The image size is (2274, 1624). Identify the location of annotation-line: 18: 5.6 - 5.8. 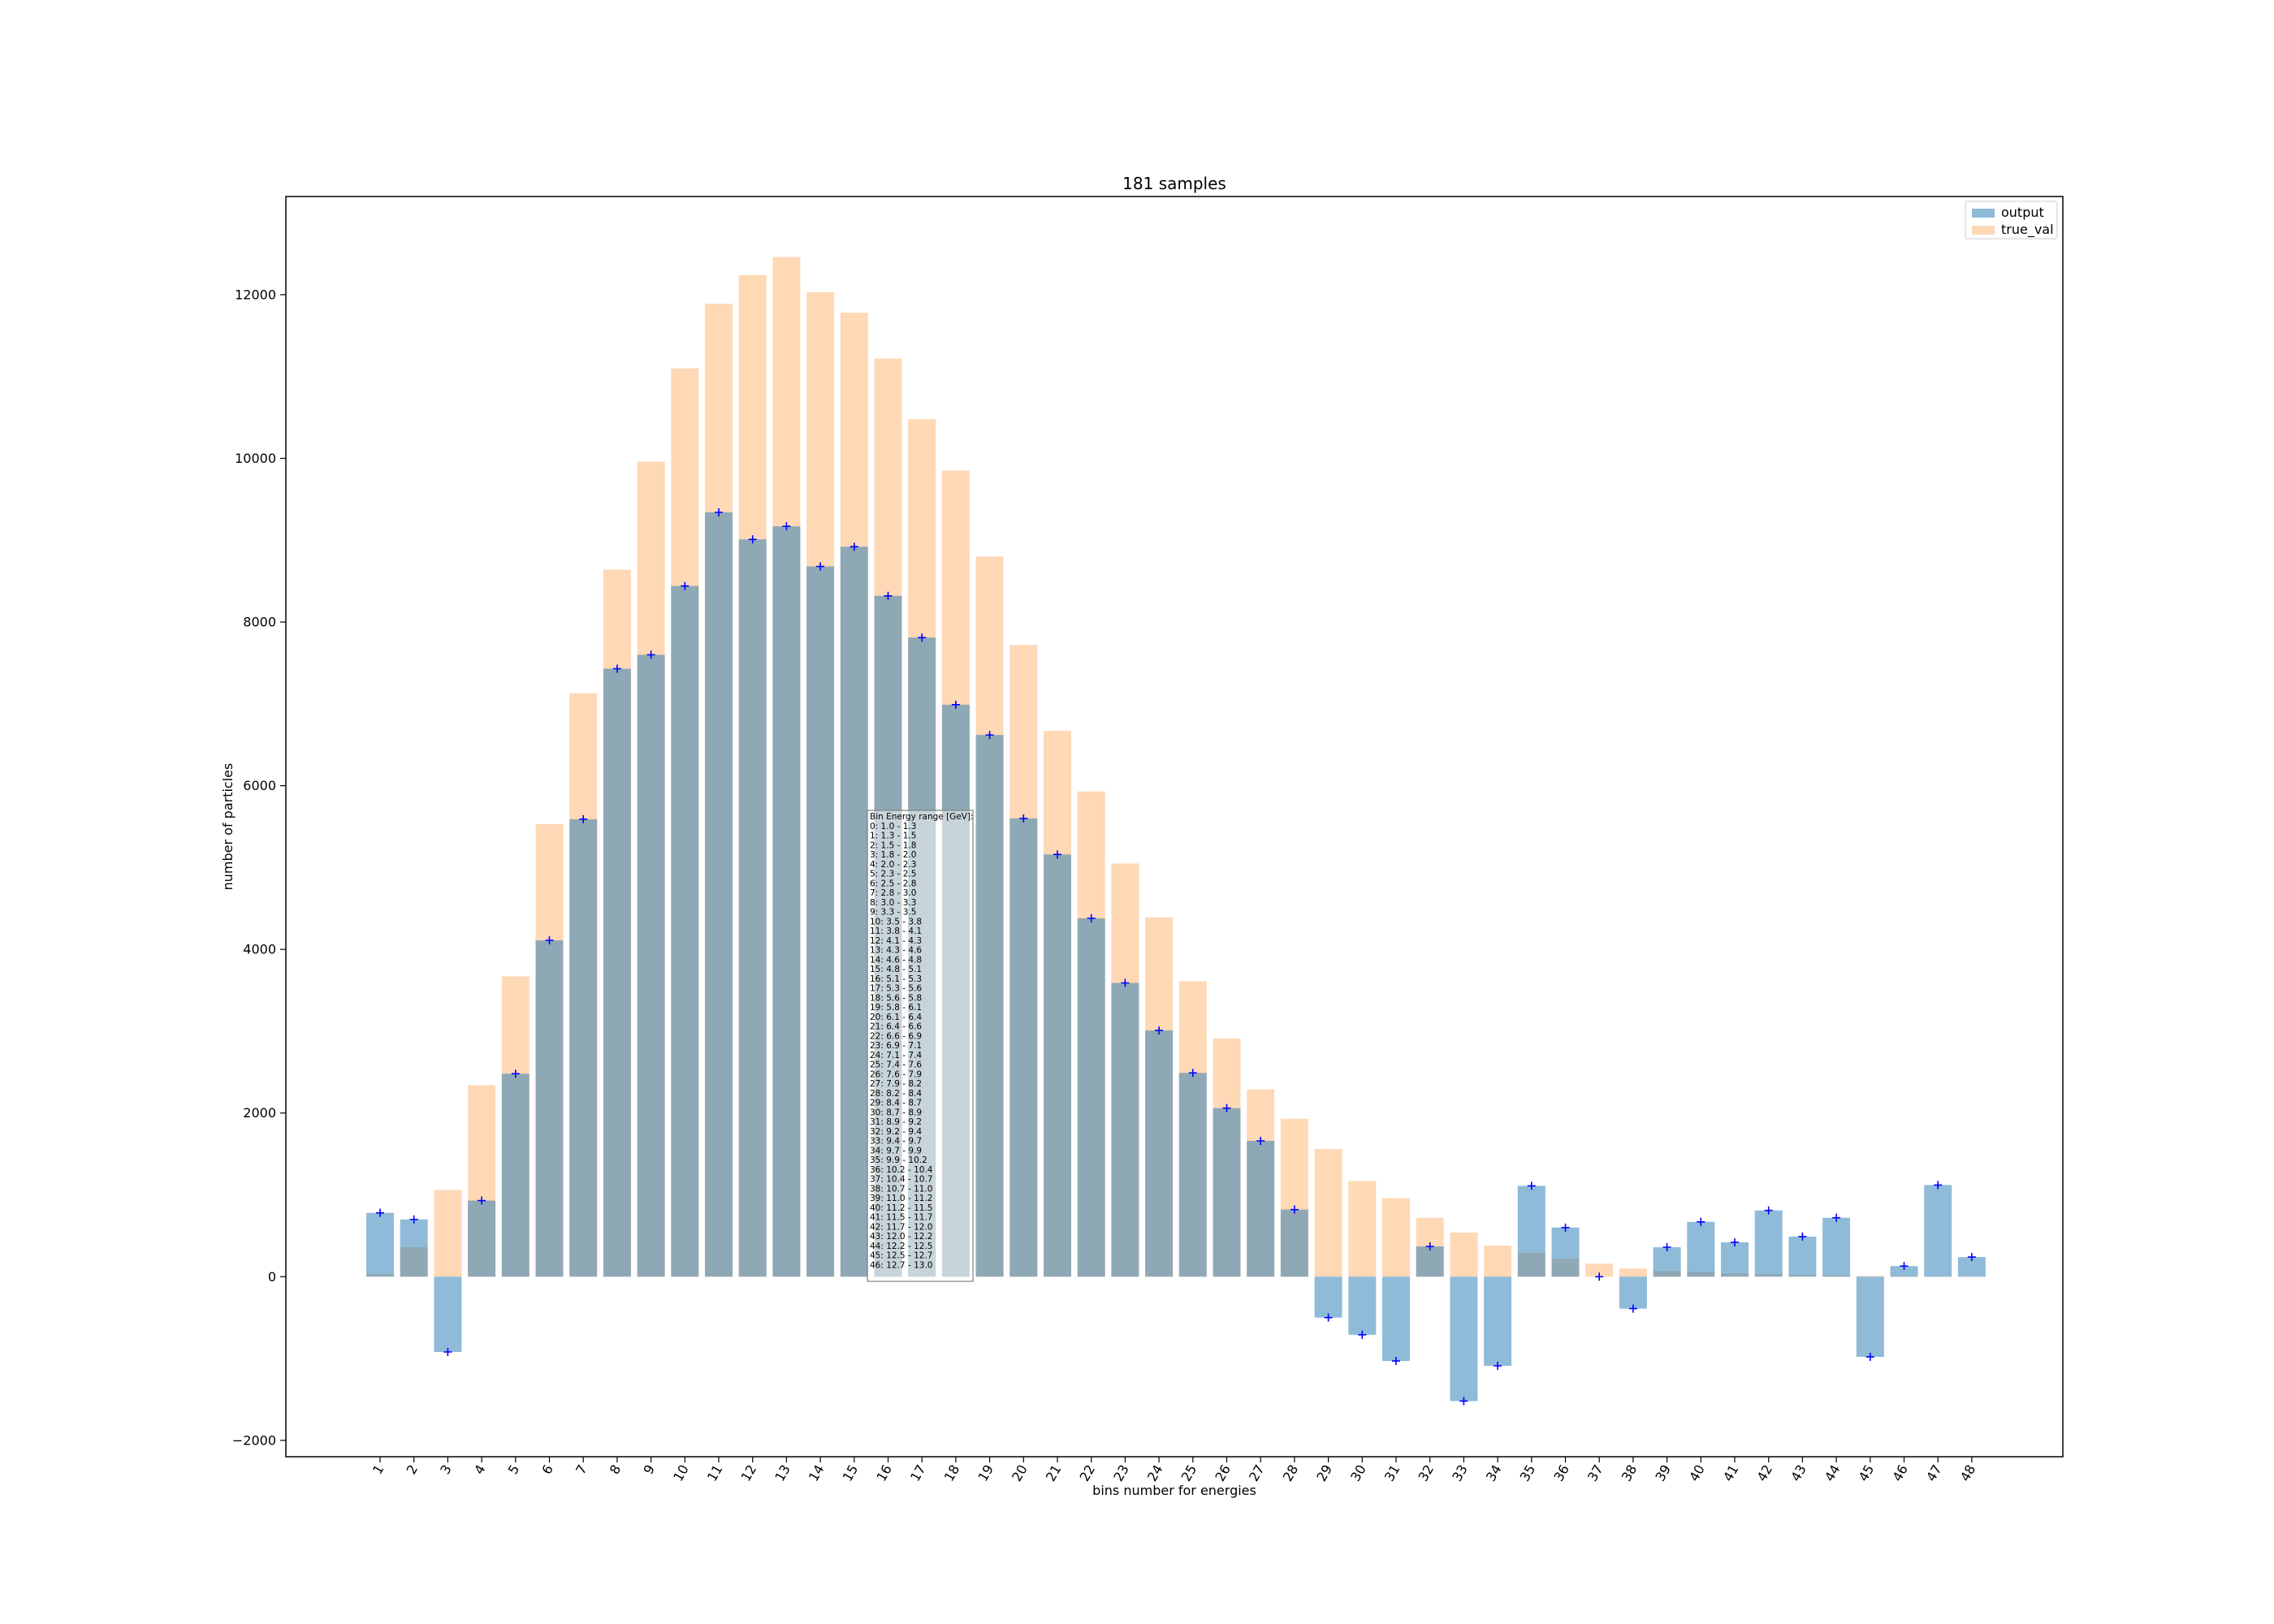
(896, 998).